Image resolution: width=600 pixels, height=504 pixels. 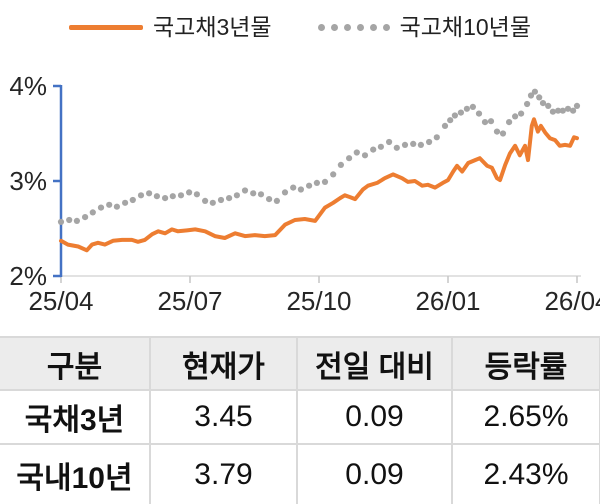 I want to click on table-row-10yr-change-pct: 2.43%, so click(x=526, y=474).